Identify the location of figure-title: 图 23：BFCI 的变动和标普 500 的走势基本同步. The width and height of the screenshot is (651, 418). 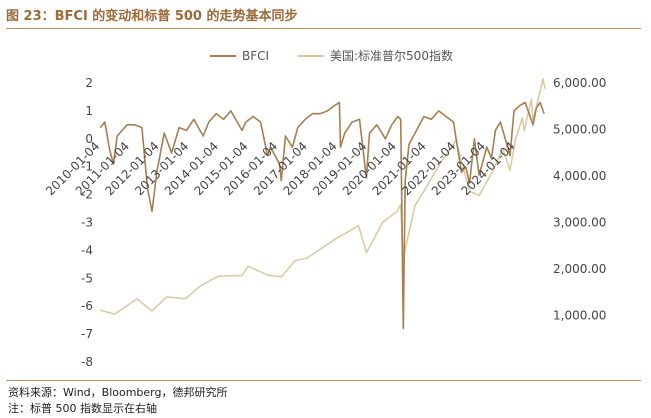
(152, 16).